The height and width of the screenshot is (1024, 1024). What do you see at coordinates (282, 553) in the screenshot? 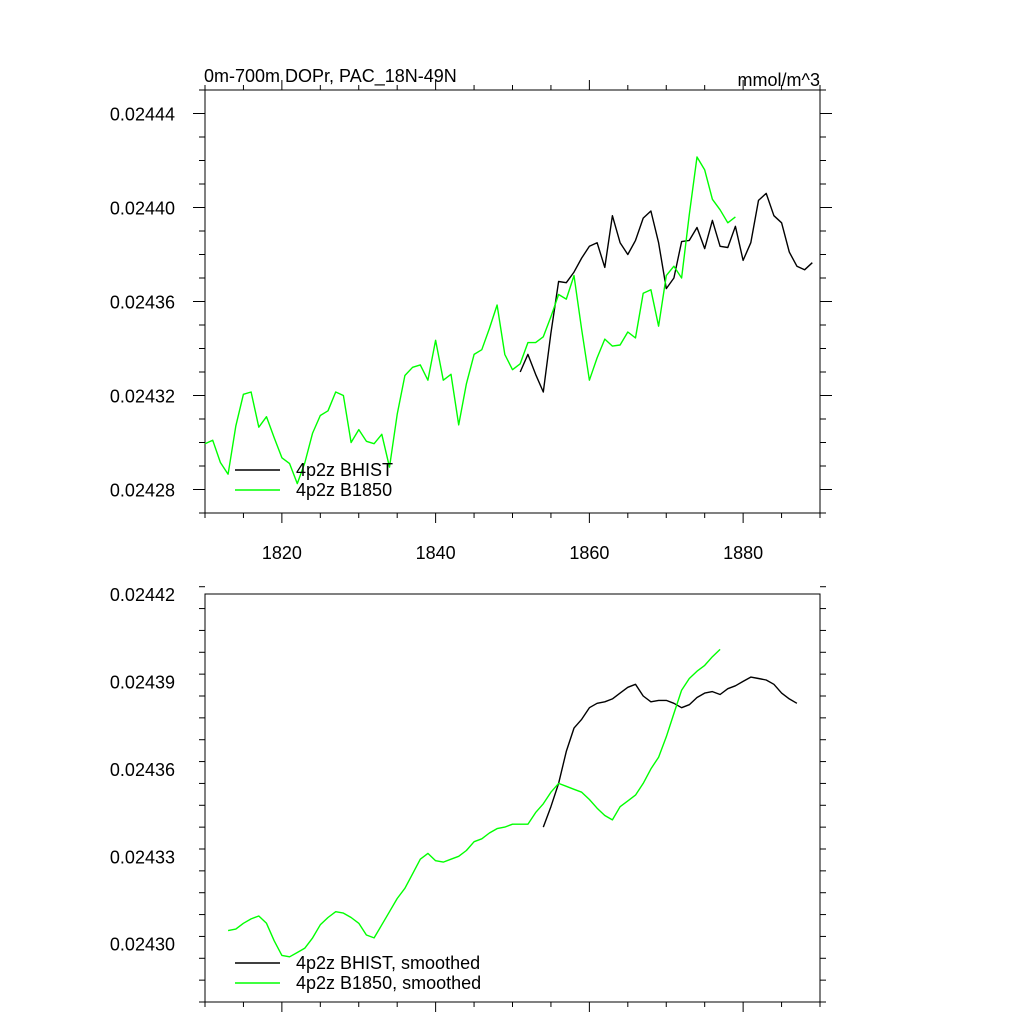
I see `x-tick-label: 1820` at bounding box center [282, 553].